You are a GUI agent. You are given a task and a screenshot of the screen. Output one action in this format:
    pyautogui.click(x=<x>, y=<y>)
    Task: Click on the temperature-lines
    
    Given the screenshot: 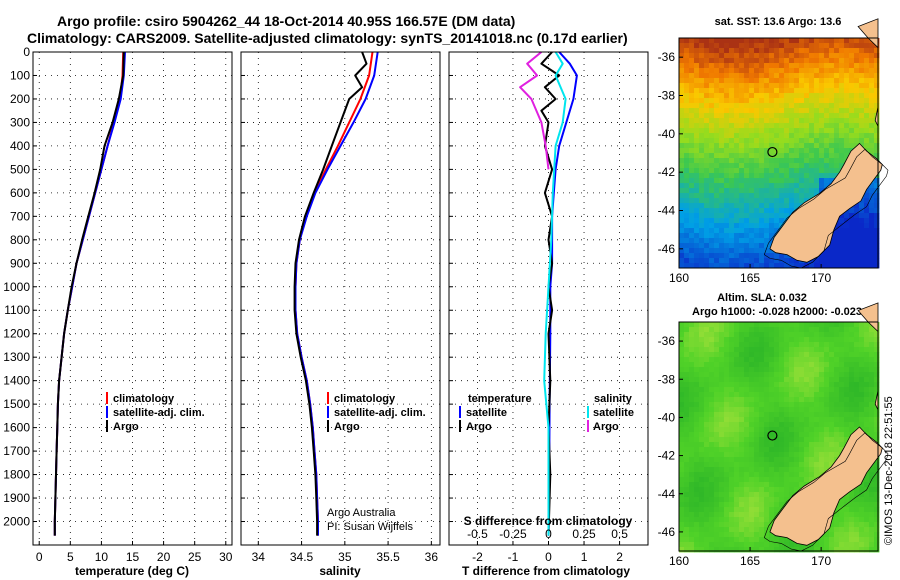 What is the action you would take?
    pyautogui.click(x=89, y=293)
    